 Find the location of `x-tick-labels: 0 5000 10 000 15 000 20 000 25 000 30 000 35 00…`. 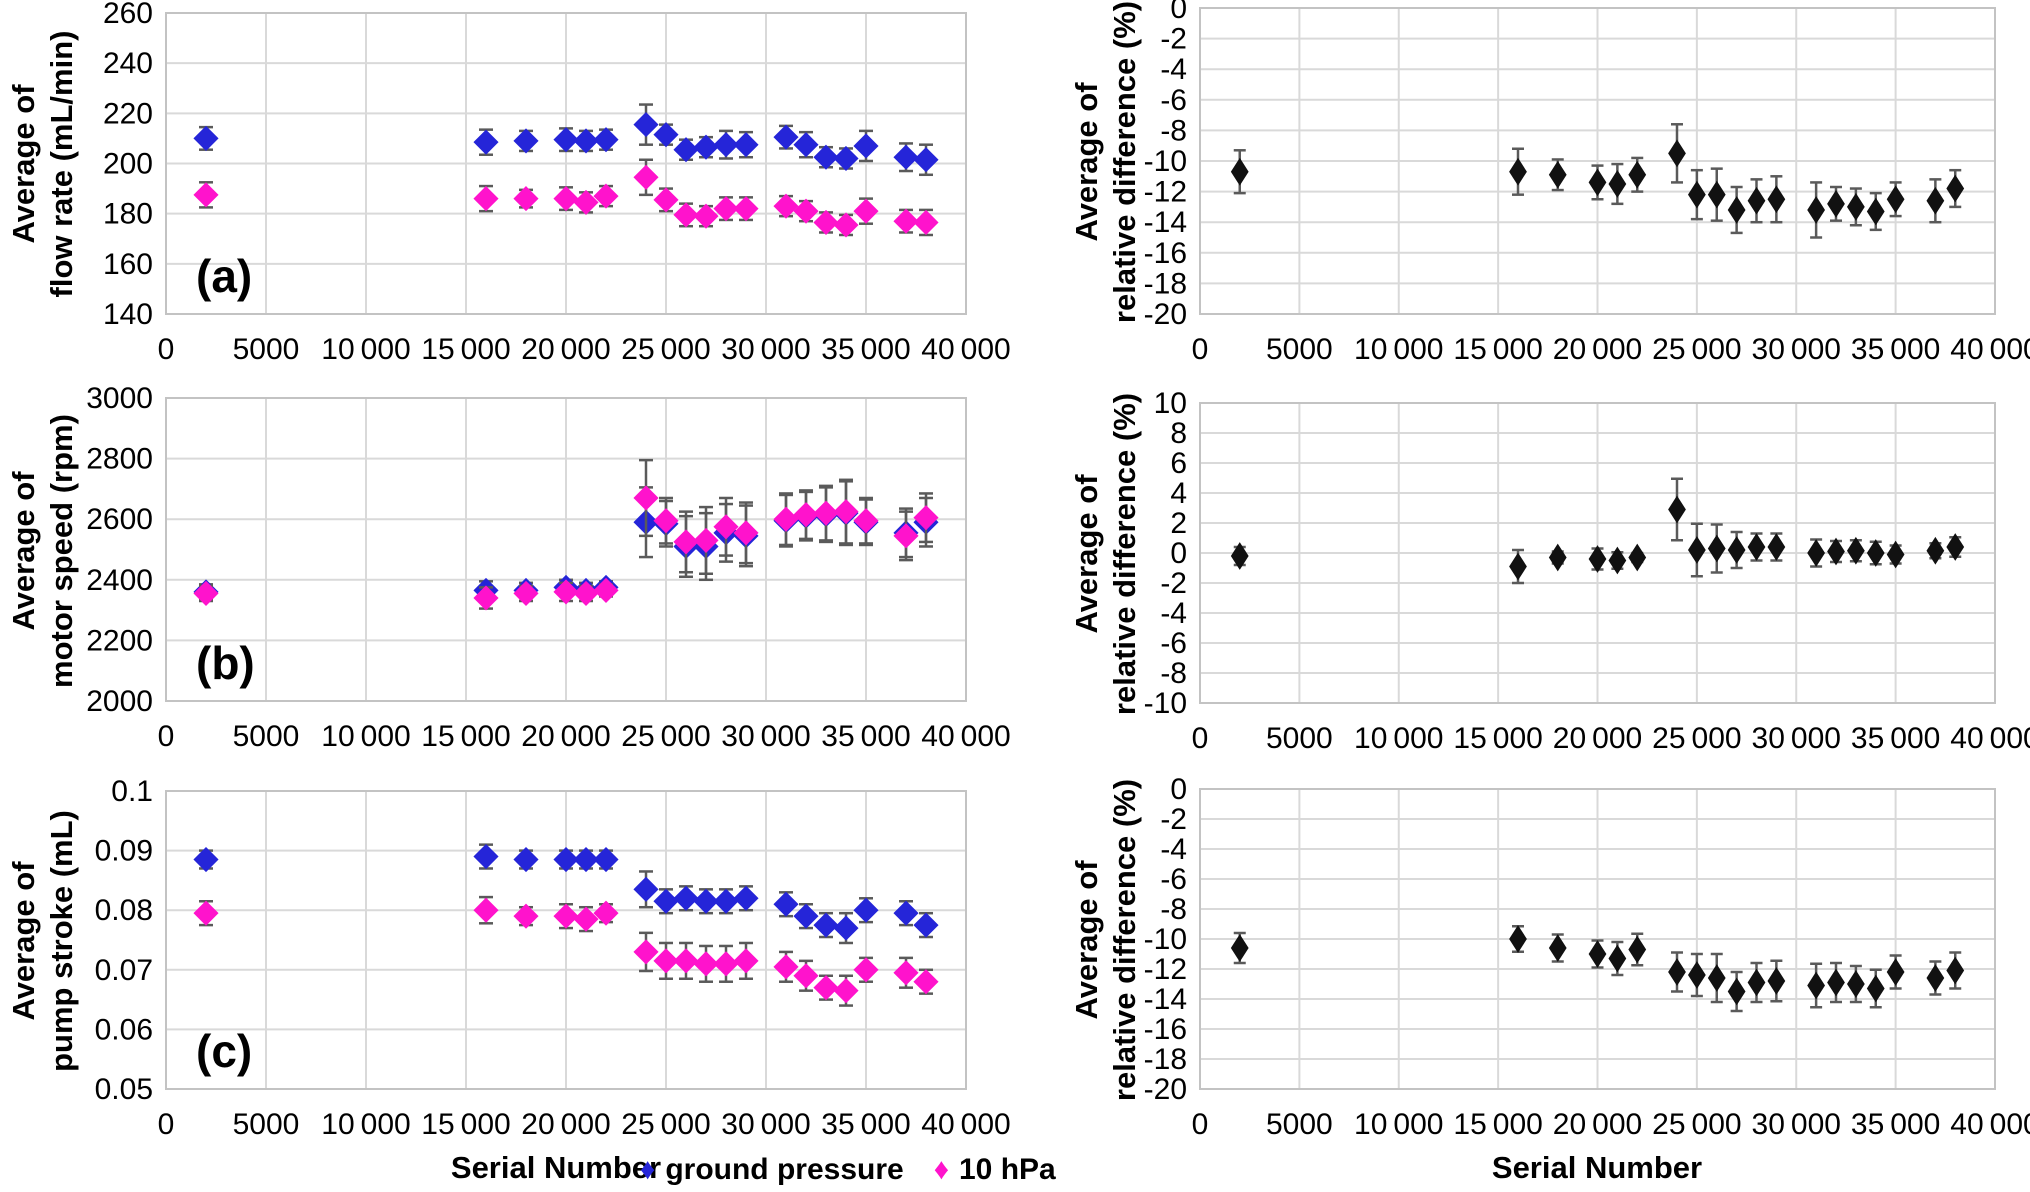

x-tick-labels: 0 5000 10 000 15 000 20 000 25 000 30 000 35 00… is located at coordinates (1611, 349).